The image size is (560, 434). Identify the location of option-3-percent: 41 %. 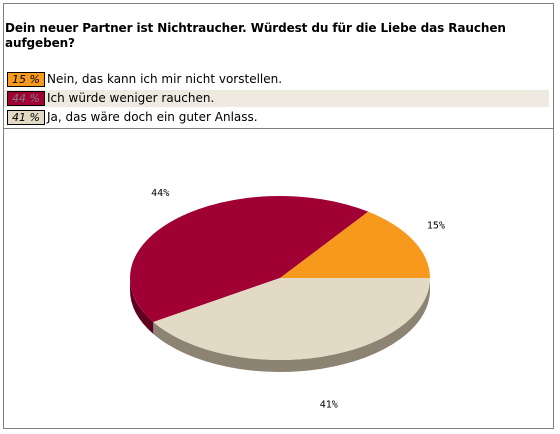
(26, 117).